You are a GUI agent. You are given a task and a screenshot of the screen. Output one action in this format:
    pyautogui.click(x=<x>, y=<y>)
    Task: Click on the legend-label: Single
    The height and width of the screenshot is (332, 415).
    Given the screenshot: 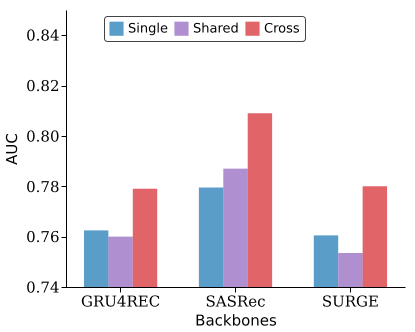 What is the action you would take?
    pyautogui.click(x=148, y=29)
    